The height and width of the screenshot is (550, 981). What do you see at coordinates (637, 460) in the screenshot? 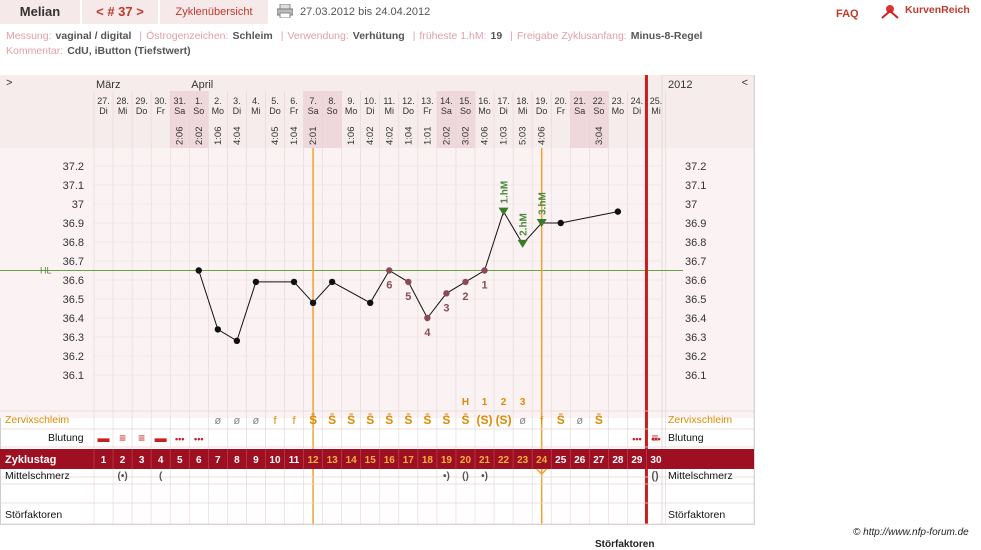
I see `zyklustag-number: 29` at bounding box center [637, 460].